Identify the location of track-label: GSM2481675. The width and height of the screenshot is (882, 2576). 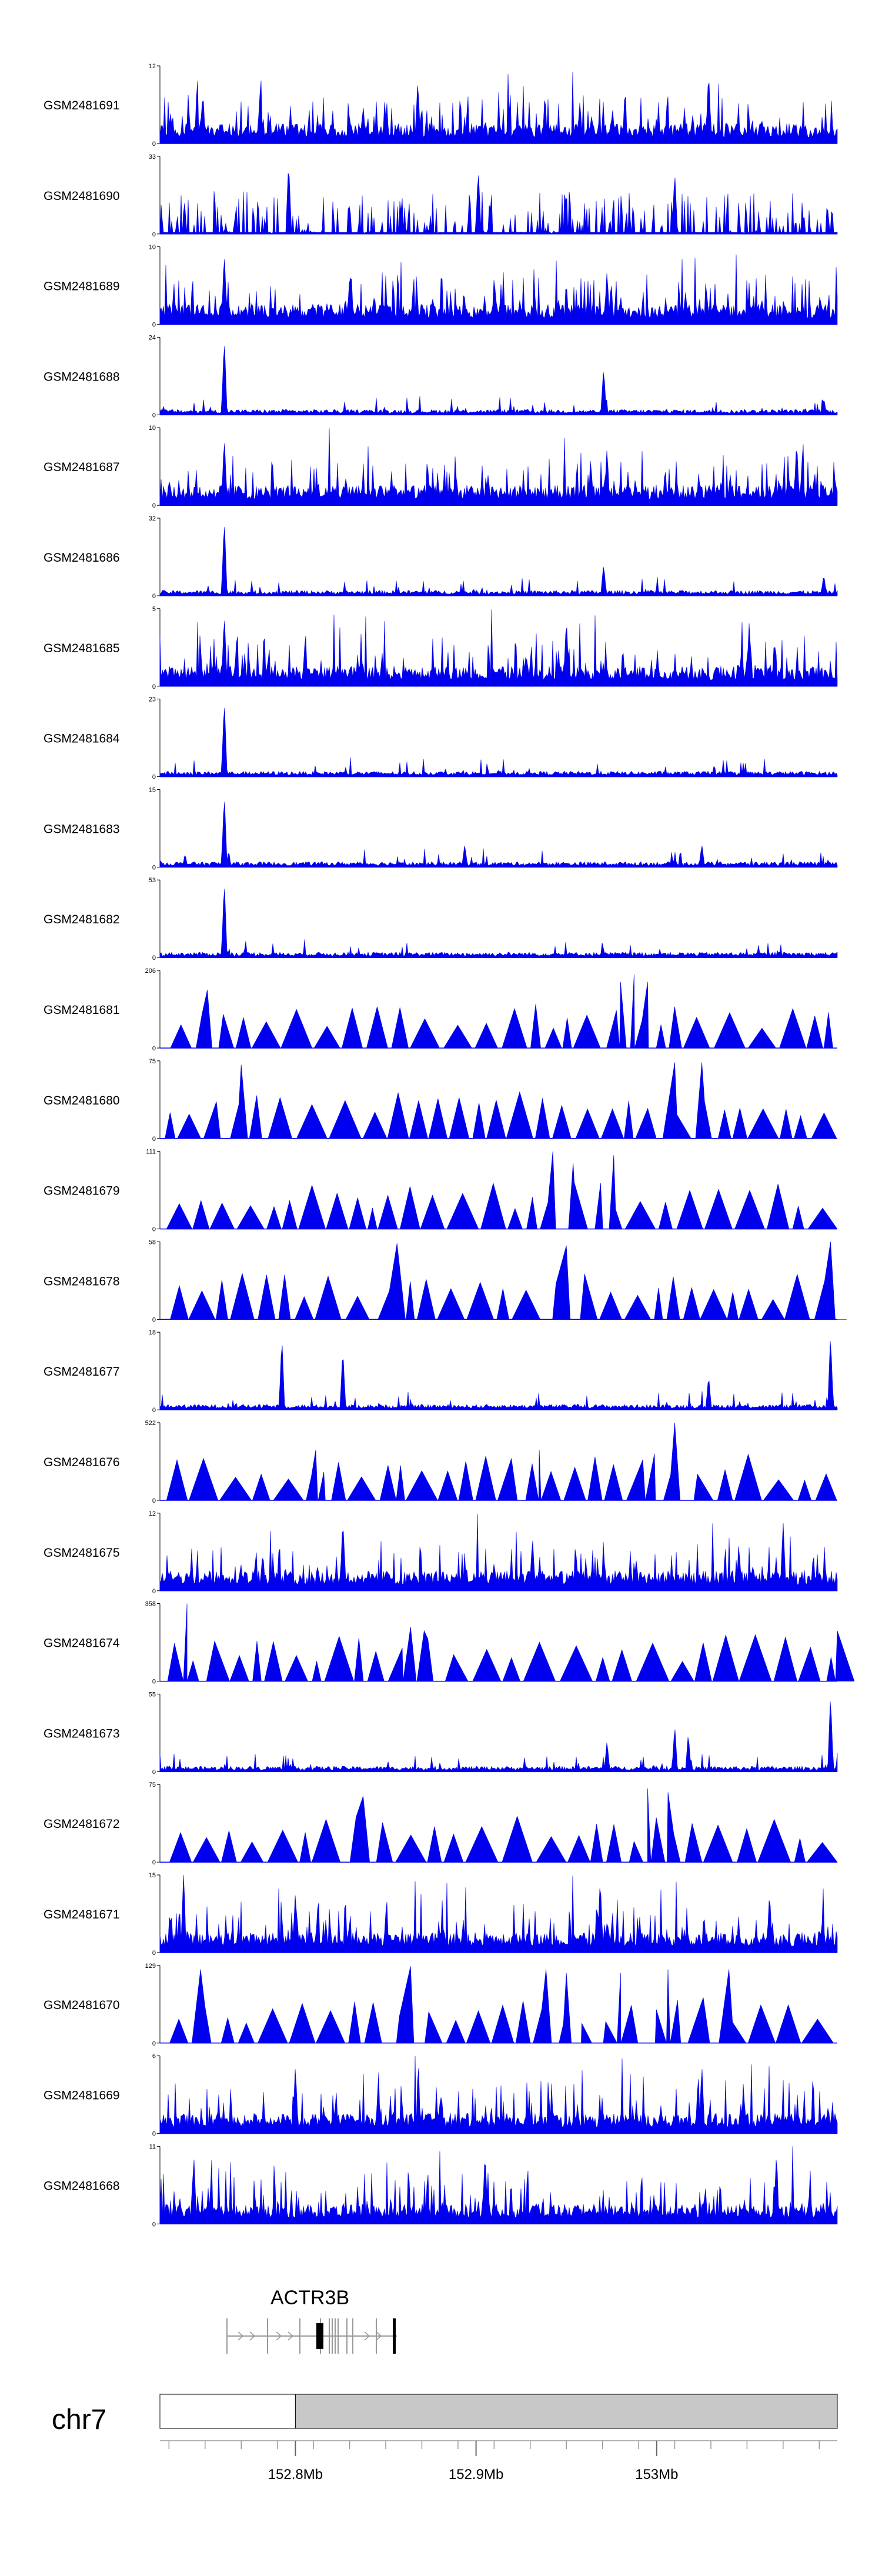
(82, 1553).